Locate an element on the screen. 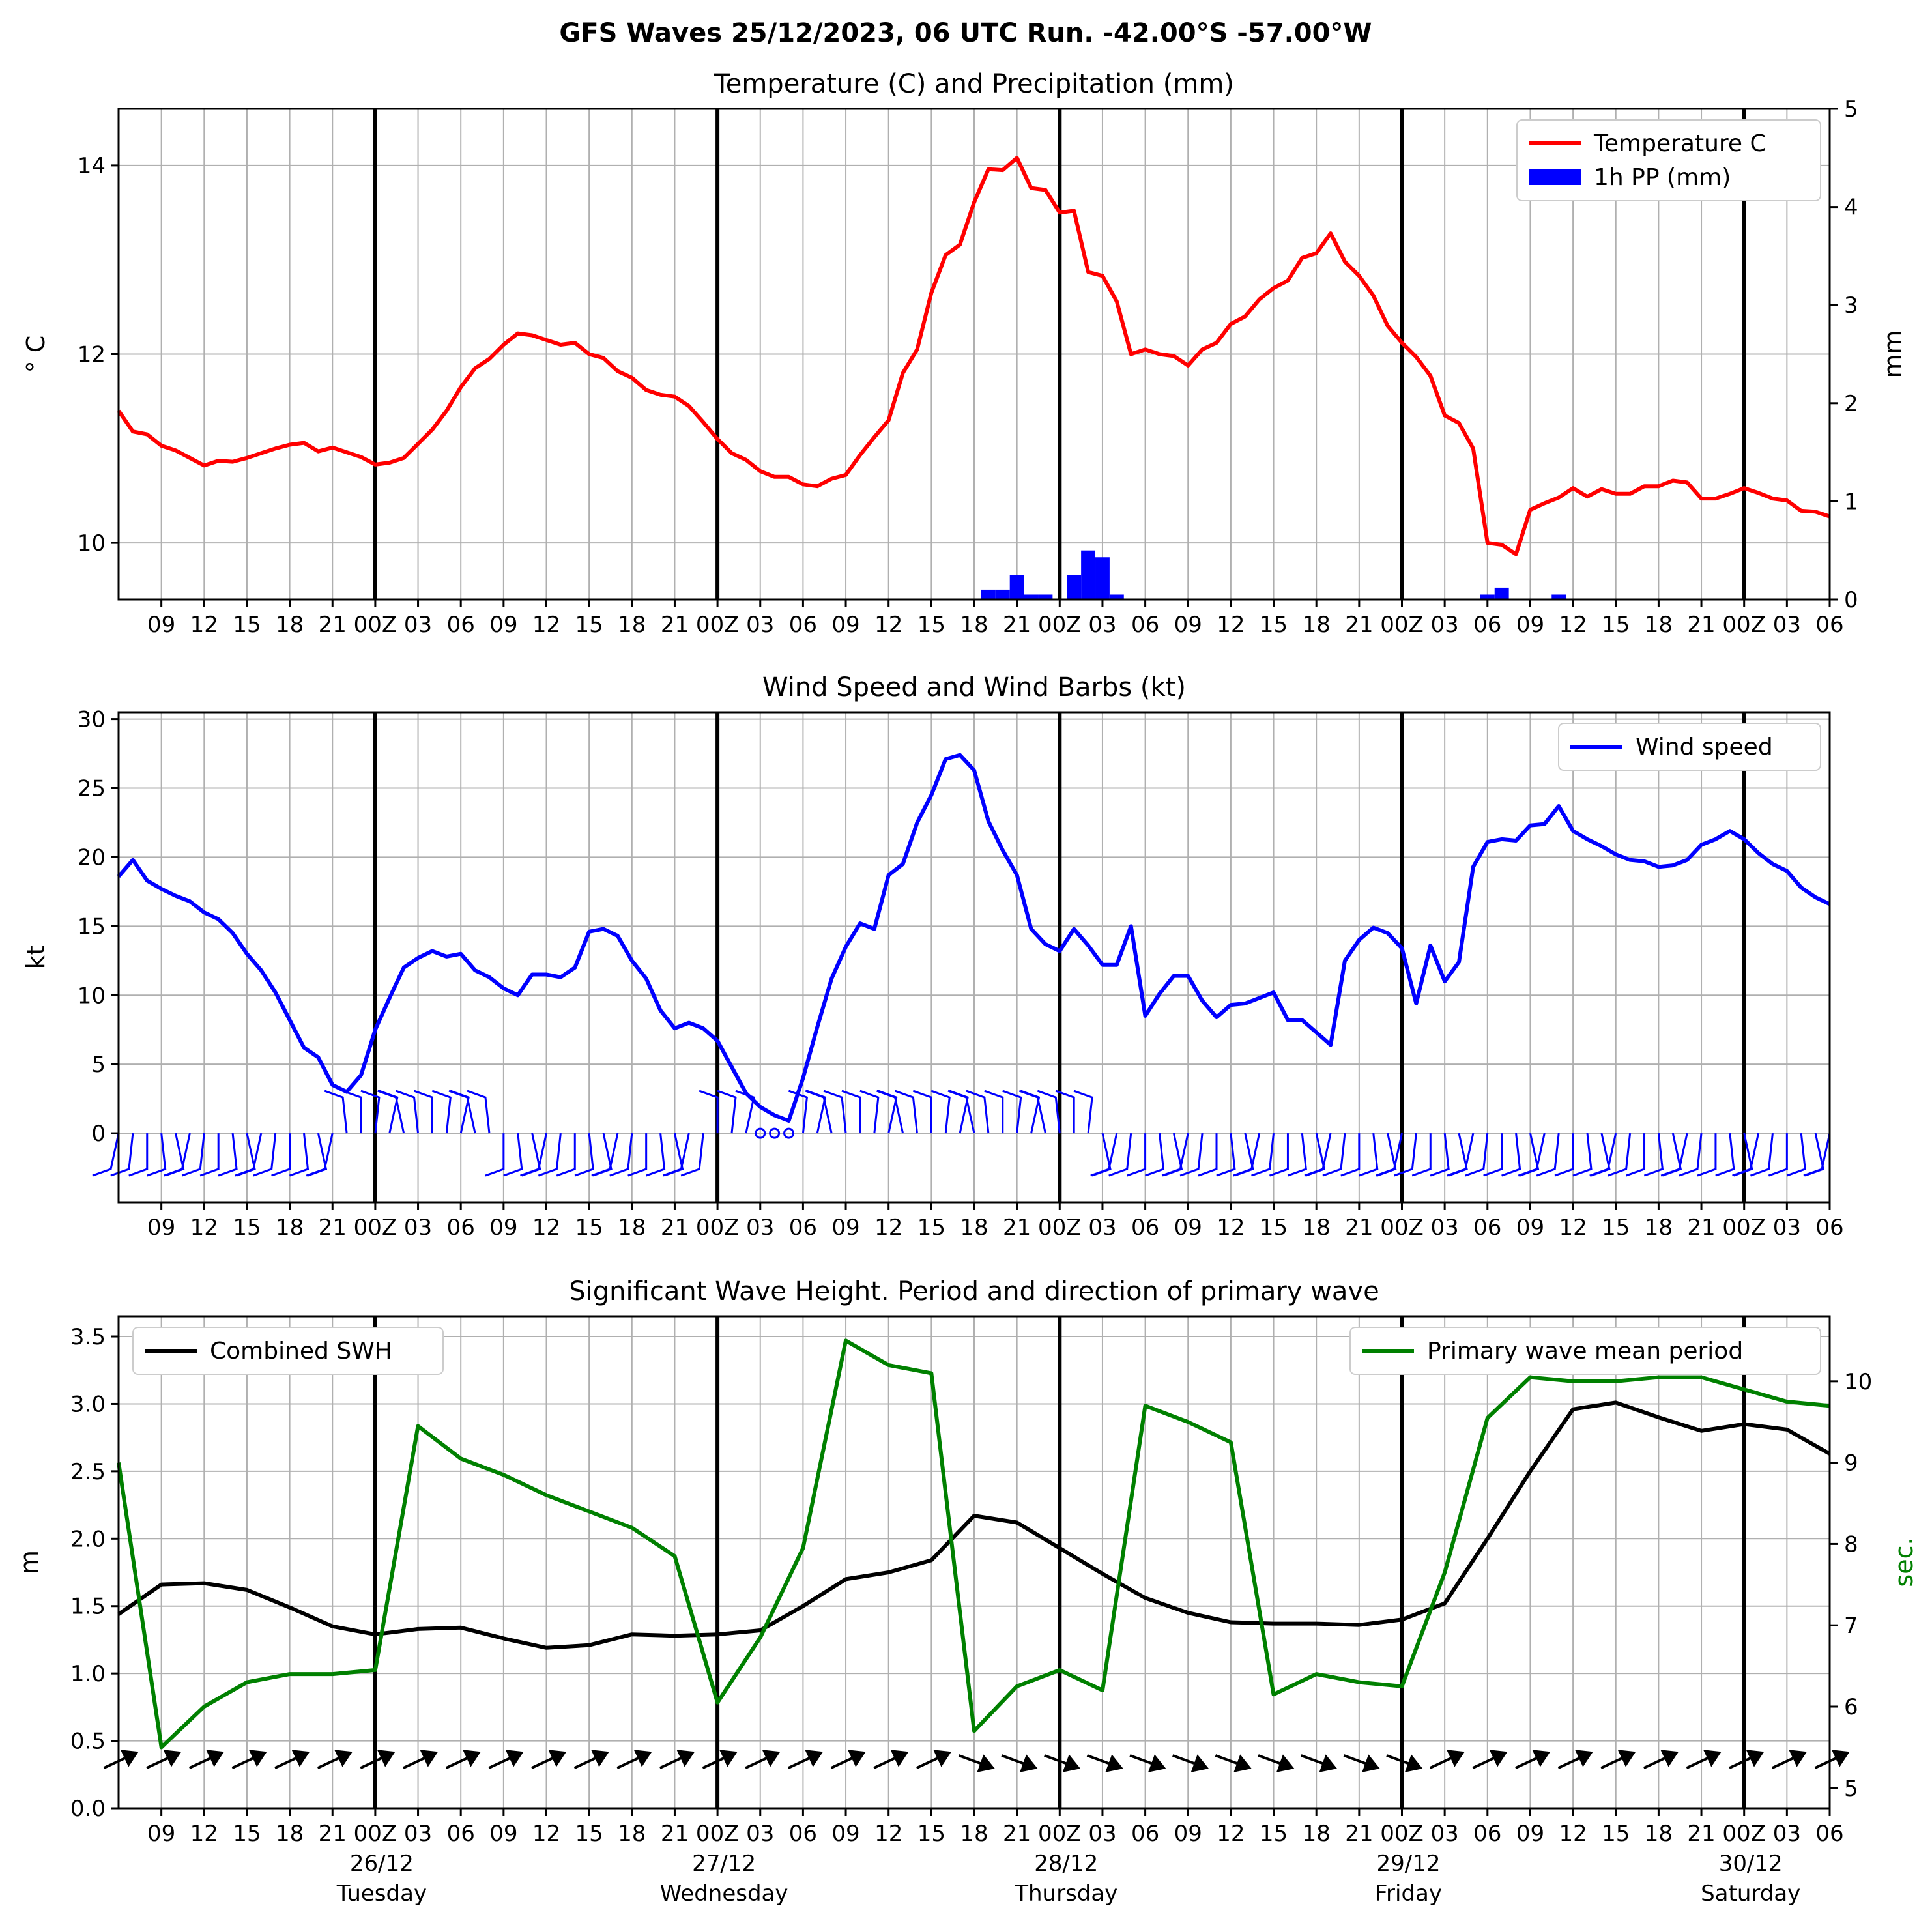 Image resolution: width=1932 pixels, height=1921 pixels. legend: Wind speed is located at coordinates (1689, 747).